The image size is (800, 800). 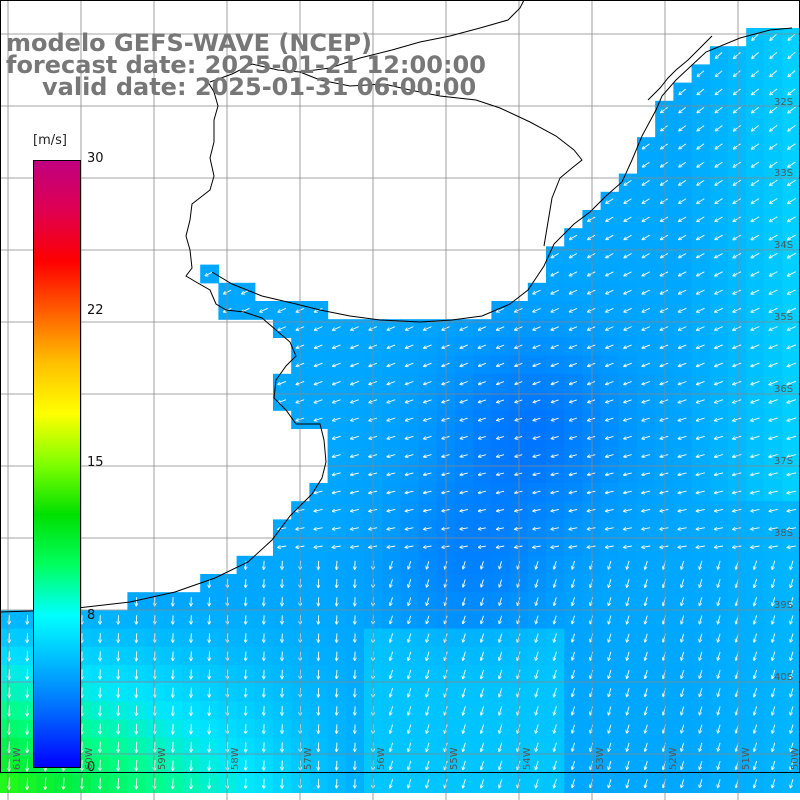 What do you see at coordinates (95, 158) in the screenshot?
I see `colorbar-tick-30: 30` at bounding box center [95, 158].